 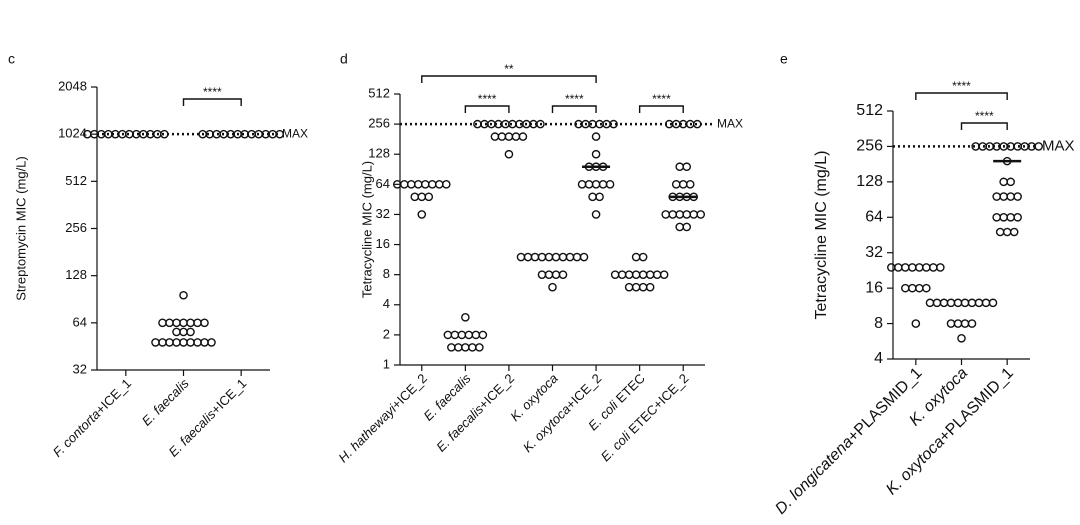 What do you see at coordinates (630, 390) in the screenshot?
I see `category-rest: ETEC` at bounding box center [630, 390].